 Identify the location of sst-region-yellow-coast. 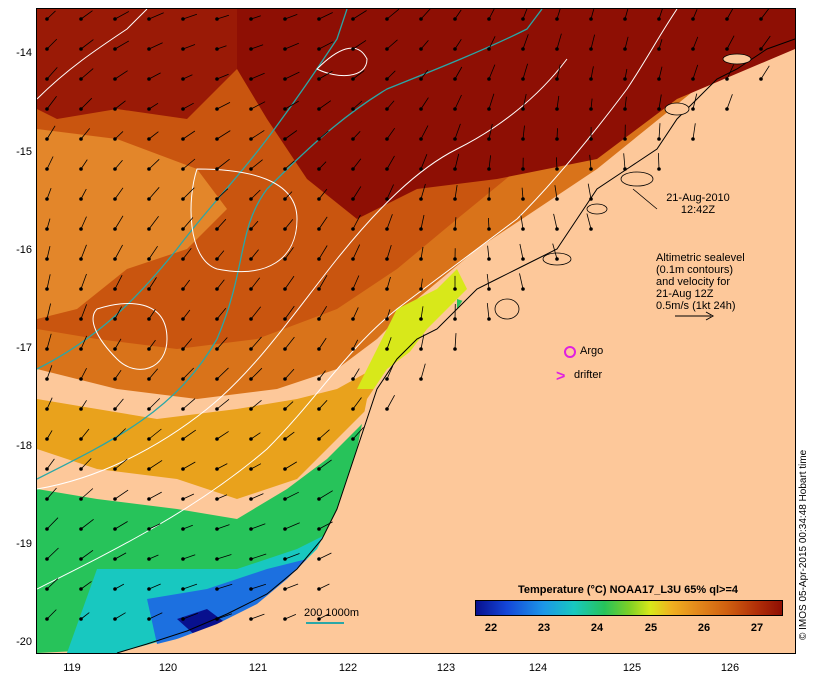
(412, 329).